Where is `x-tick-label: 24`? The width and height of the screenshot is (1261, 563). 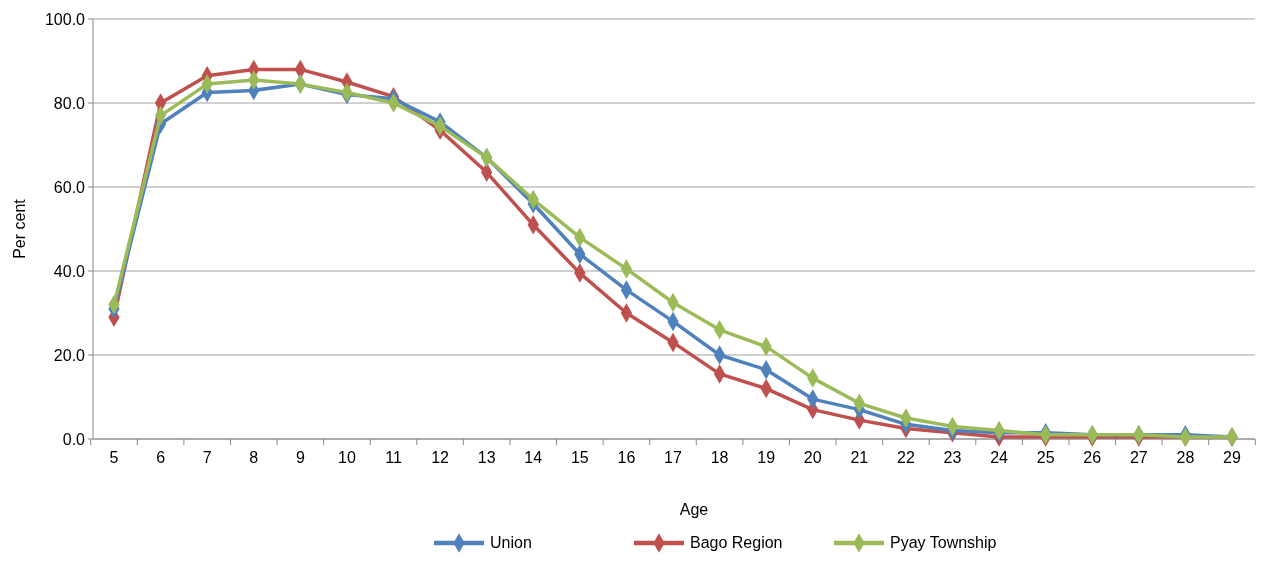 x-tick-label: 24 is located at coordinates (999, 457).